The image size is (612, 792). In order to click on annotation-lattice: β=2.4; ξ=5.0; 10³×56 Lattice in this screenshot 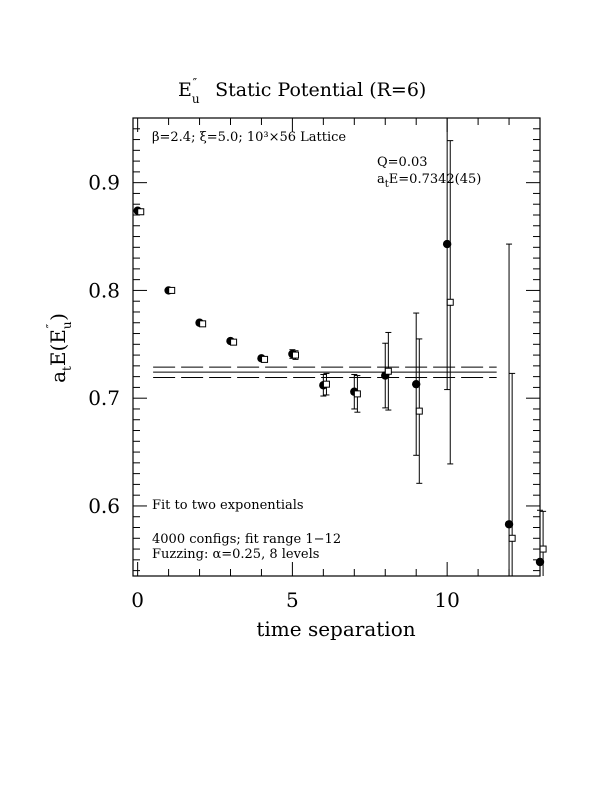, I will do `click(249, 137)`.